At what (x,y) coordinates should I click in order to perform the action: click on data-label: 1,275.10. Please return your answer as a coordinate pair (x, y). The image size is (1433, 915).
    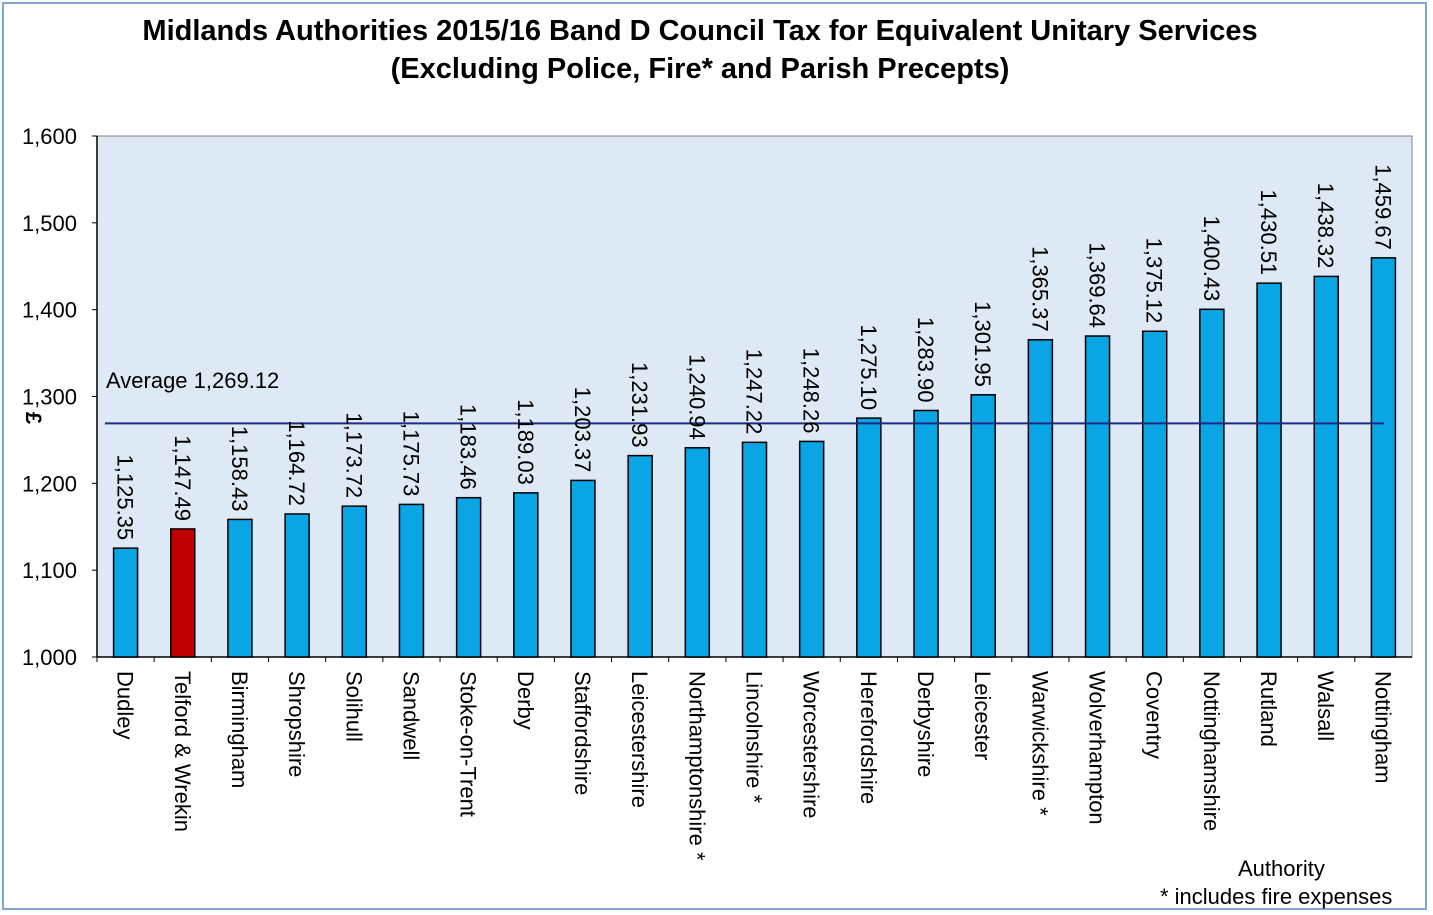
    Looking at the image, I should click on (868, 367).